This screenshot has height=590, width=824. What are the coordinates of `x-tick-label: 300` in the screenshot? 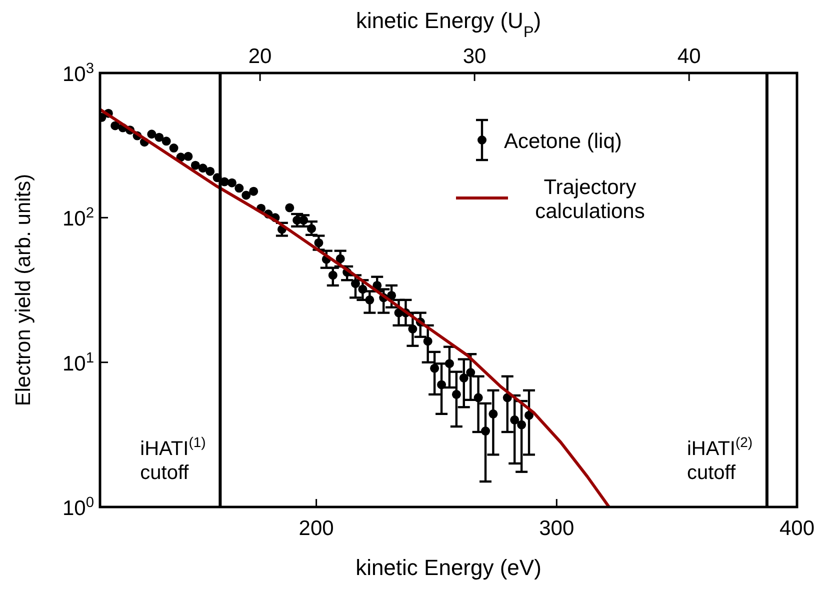 It's located at (556, 528).